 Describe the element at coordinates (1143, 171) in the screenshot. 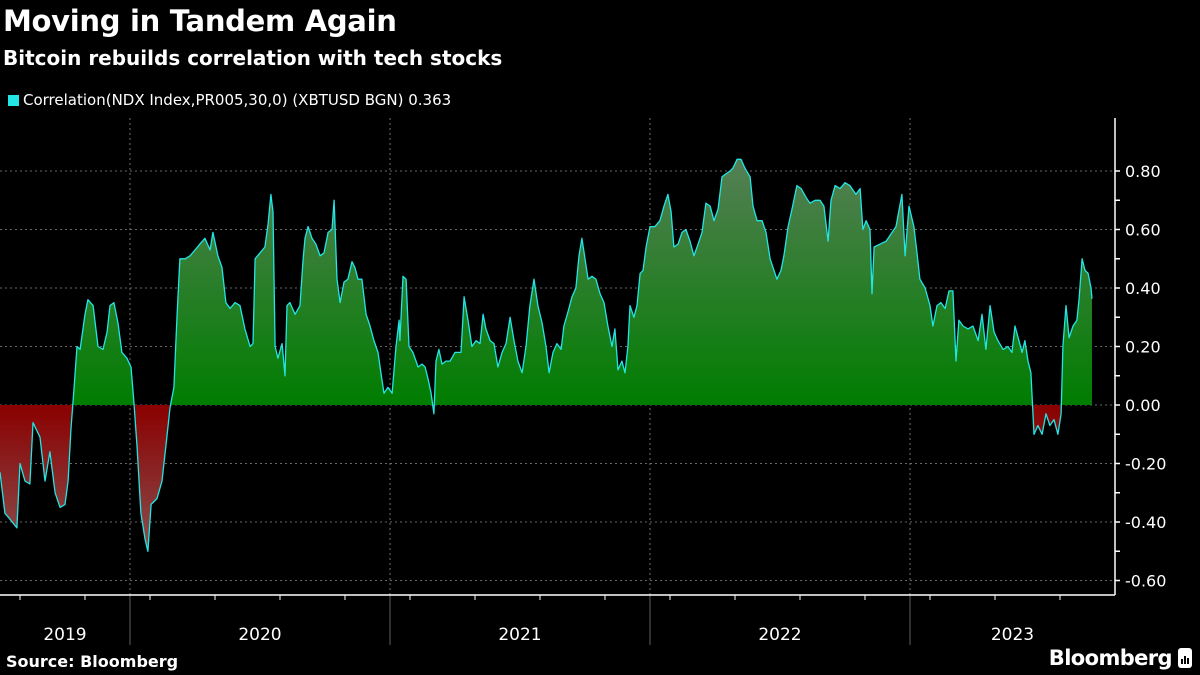

I see `y-tick-label: 0.80` at that location.